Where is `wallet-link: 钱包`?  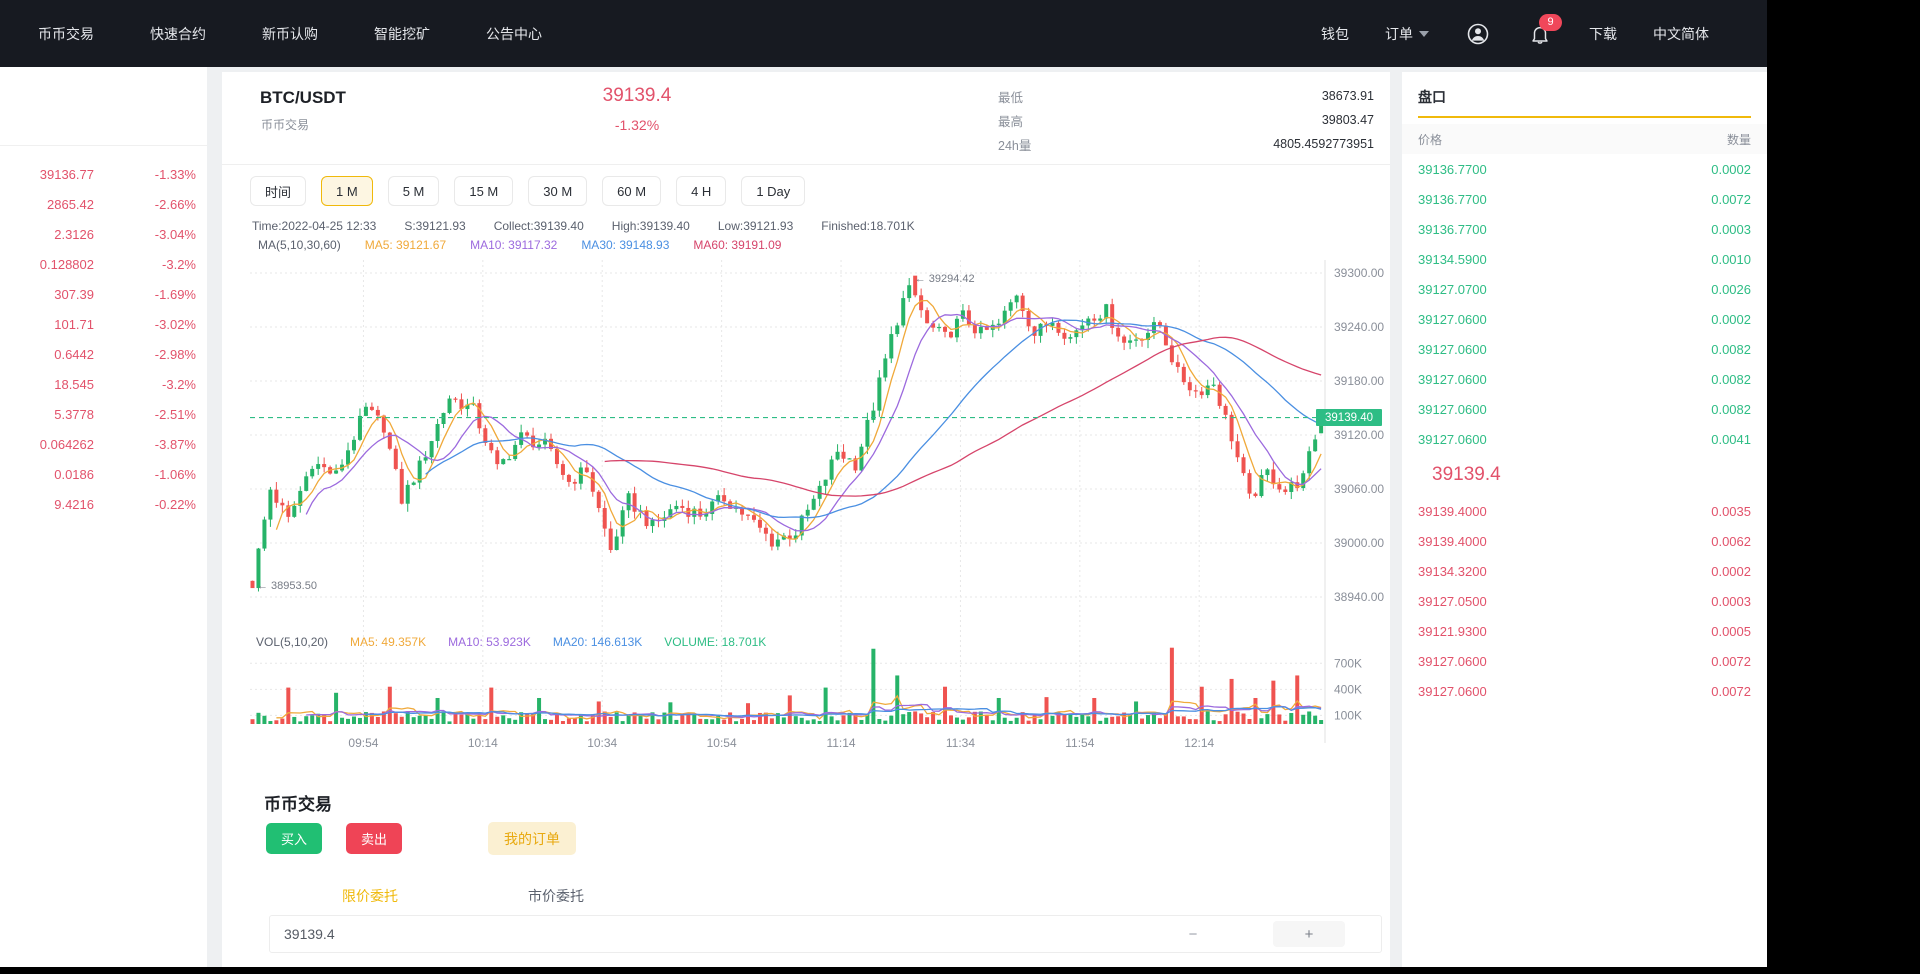 wallet-link: 钱包 is located at coordinates (1335, 33).